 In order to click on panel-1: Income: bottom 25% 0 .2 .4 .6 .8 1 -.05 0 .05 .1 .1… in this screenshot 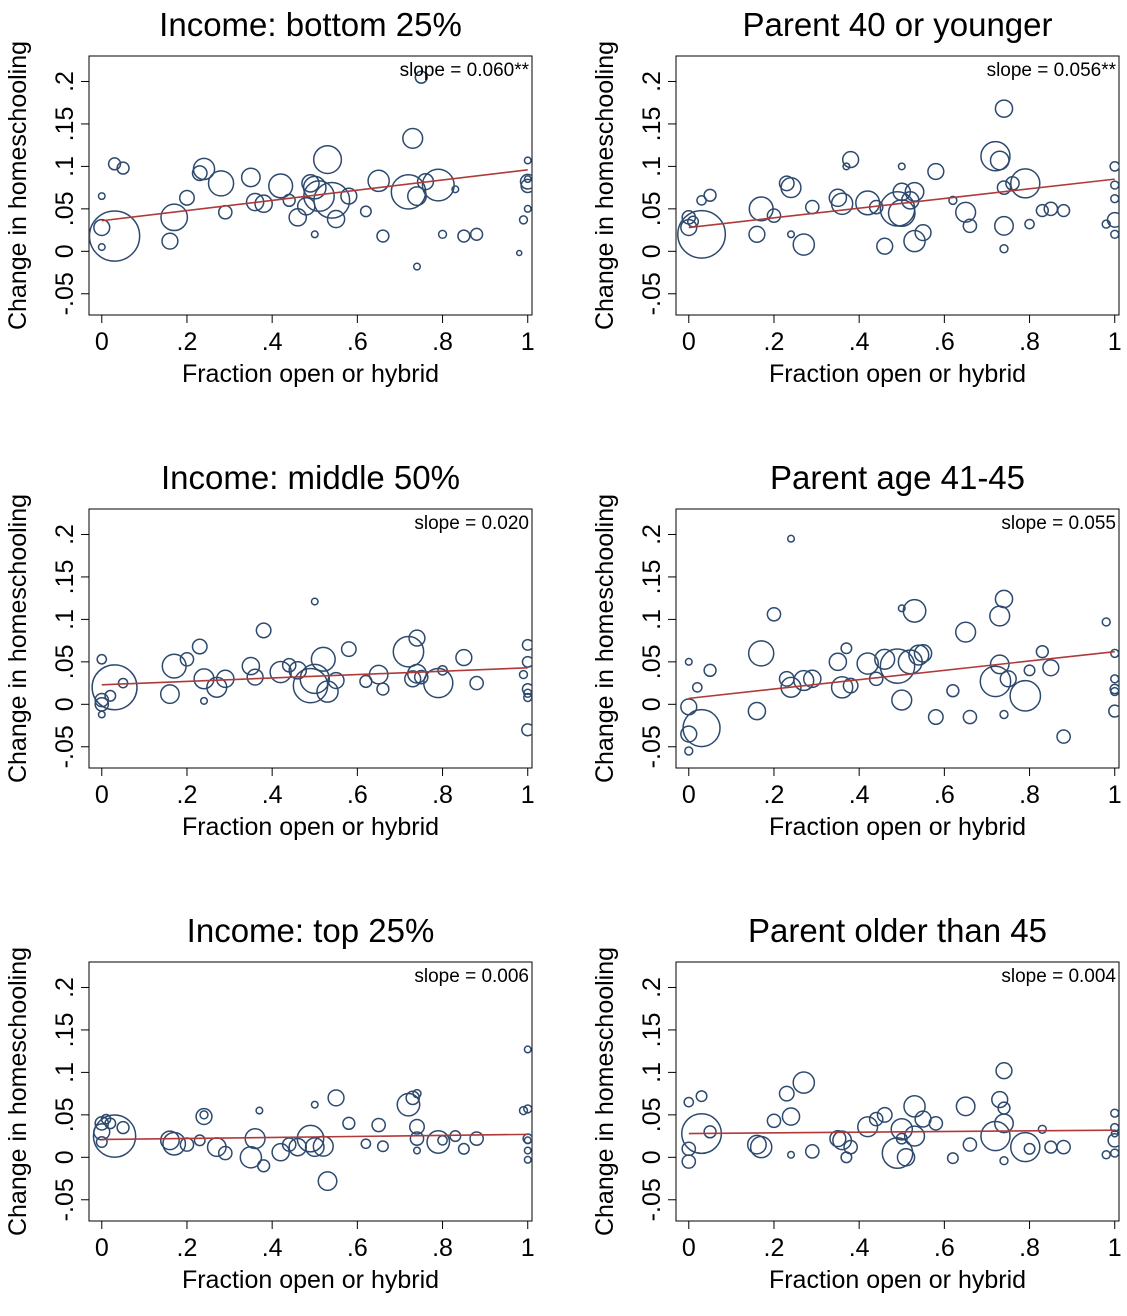, I will do `click(269, 197)`.